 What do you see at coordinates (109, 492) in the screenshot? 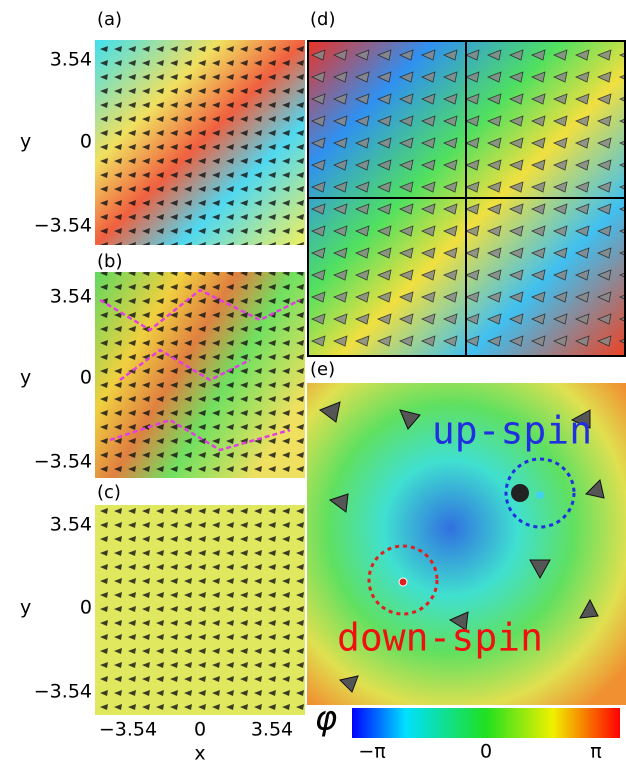
I see `panel-label: (c)` at bounding box center [109, 492].